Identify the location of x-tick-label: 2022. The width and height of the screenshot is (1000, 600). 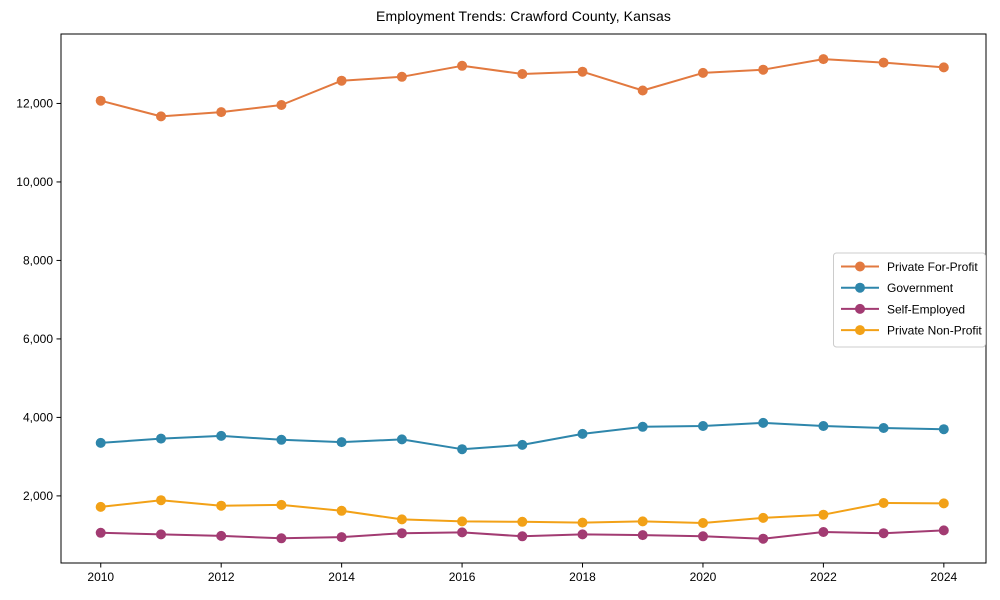
(823, 577).